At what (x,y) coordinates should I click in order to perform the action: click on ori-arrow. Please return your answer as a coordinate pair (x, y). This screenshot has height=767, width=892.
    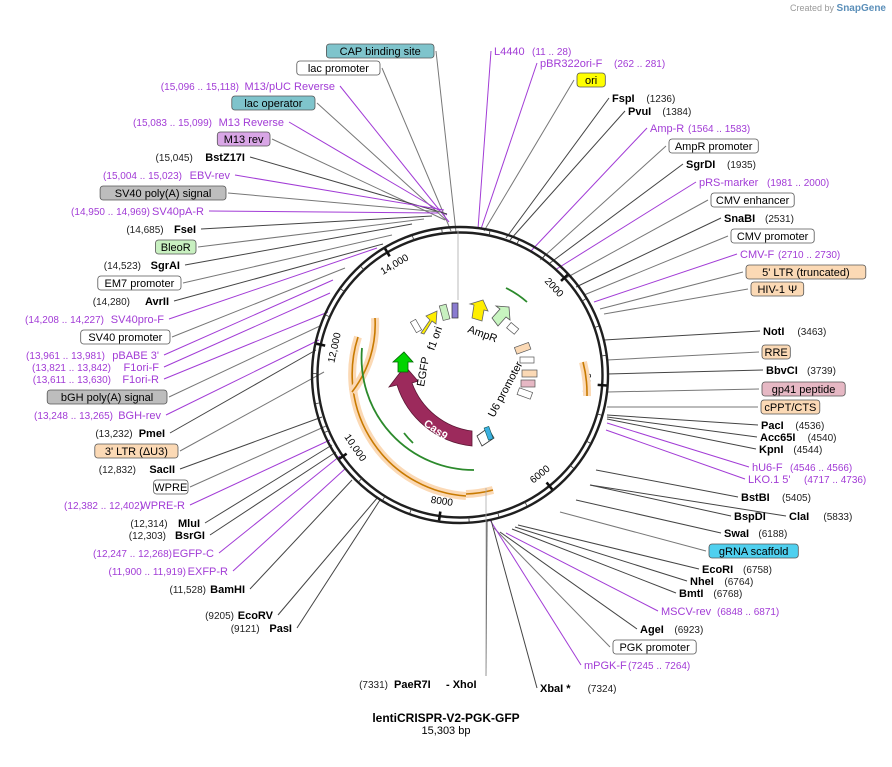
    Looking at the image, I should click on (478, 310).